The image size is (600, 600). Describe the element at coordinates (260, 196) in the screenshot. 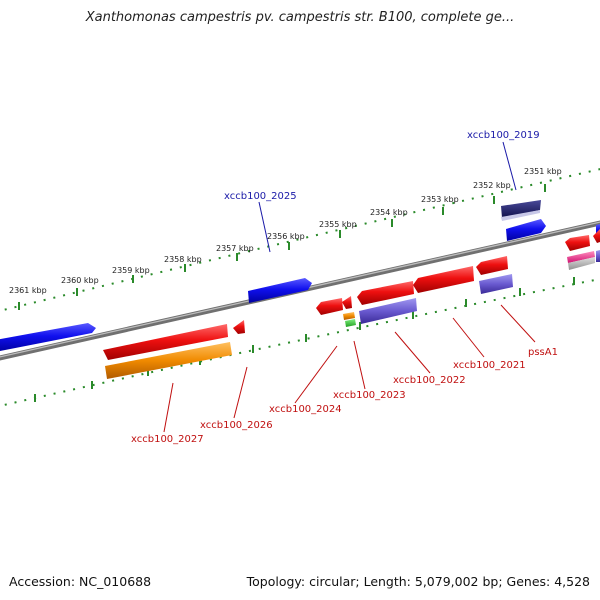

I see `gene-label: xccb100_2025` at that location.